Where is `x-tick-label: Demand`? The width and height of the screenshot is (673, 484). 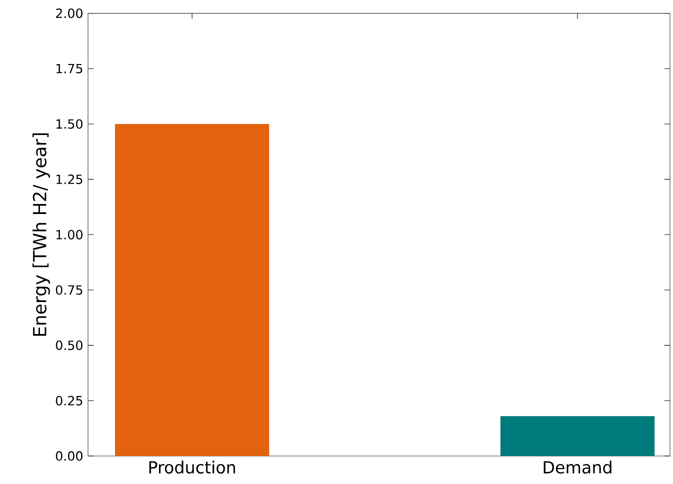
x-tick-label: Demand is located at coordinates (578, 467).